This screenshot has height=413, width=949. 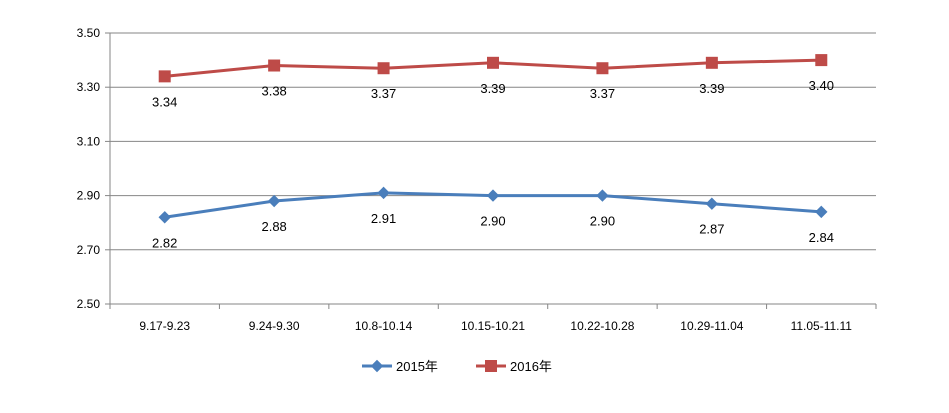 I want to click on data-label: 3.38, so click(x=273, y=91).